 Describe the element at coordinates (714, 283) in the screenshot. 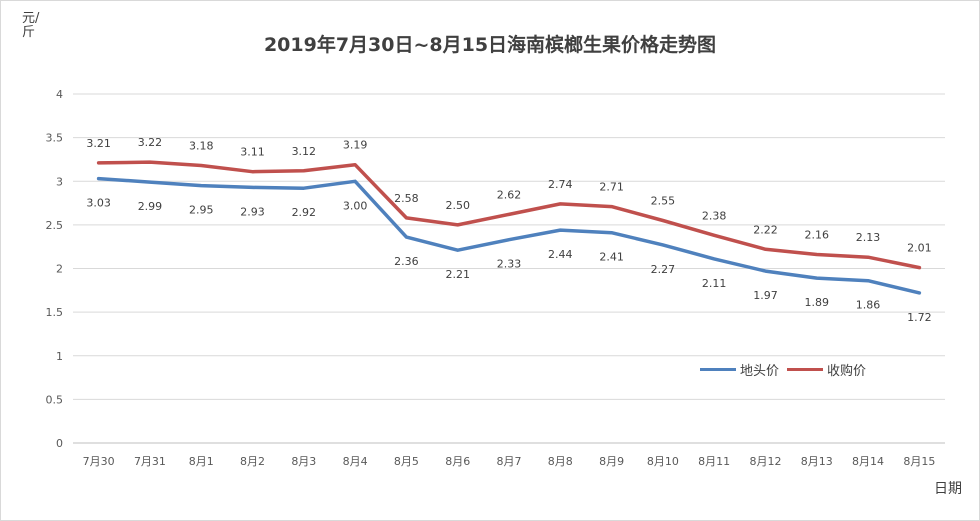

I see `data-label: 2.11` at that location.